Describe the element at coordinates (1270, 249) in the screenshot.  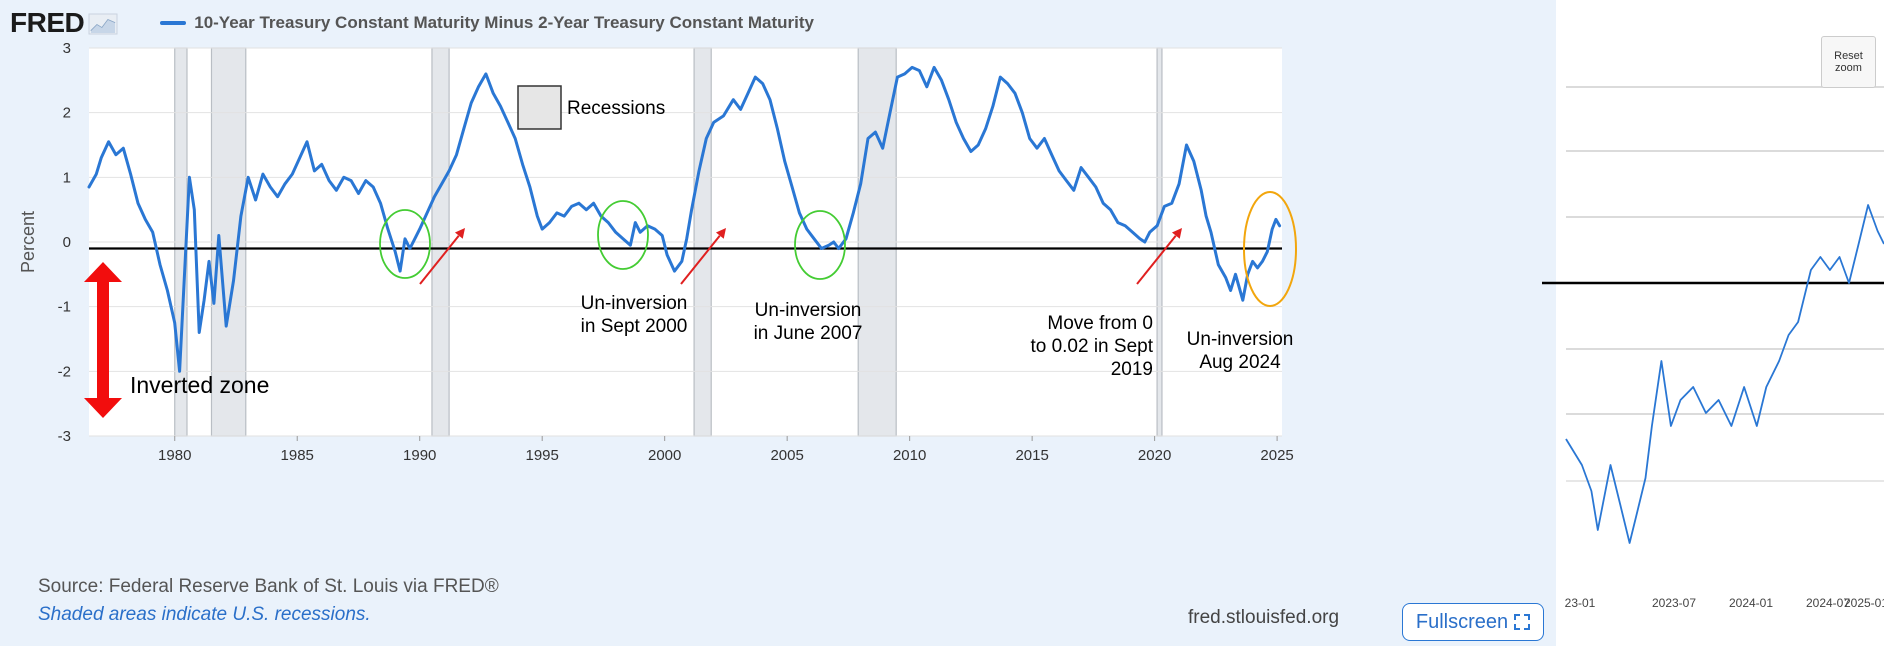
I see `uninversion-circle-2024` at that location.